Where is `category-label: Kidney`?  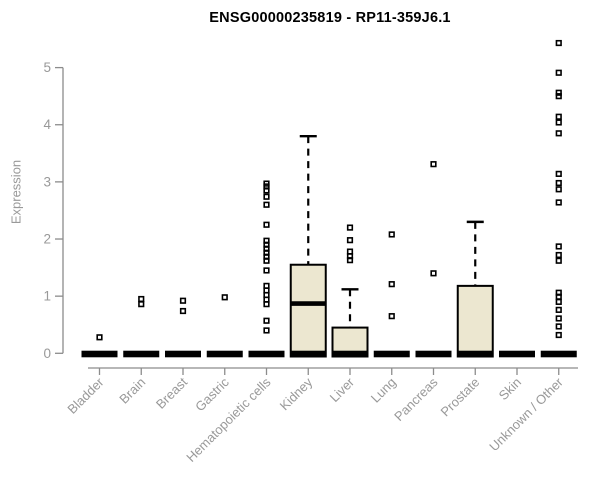 category-label: Kidney is located at coordinates (296, 393).